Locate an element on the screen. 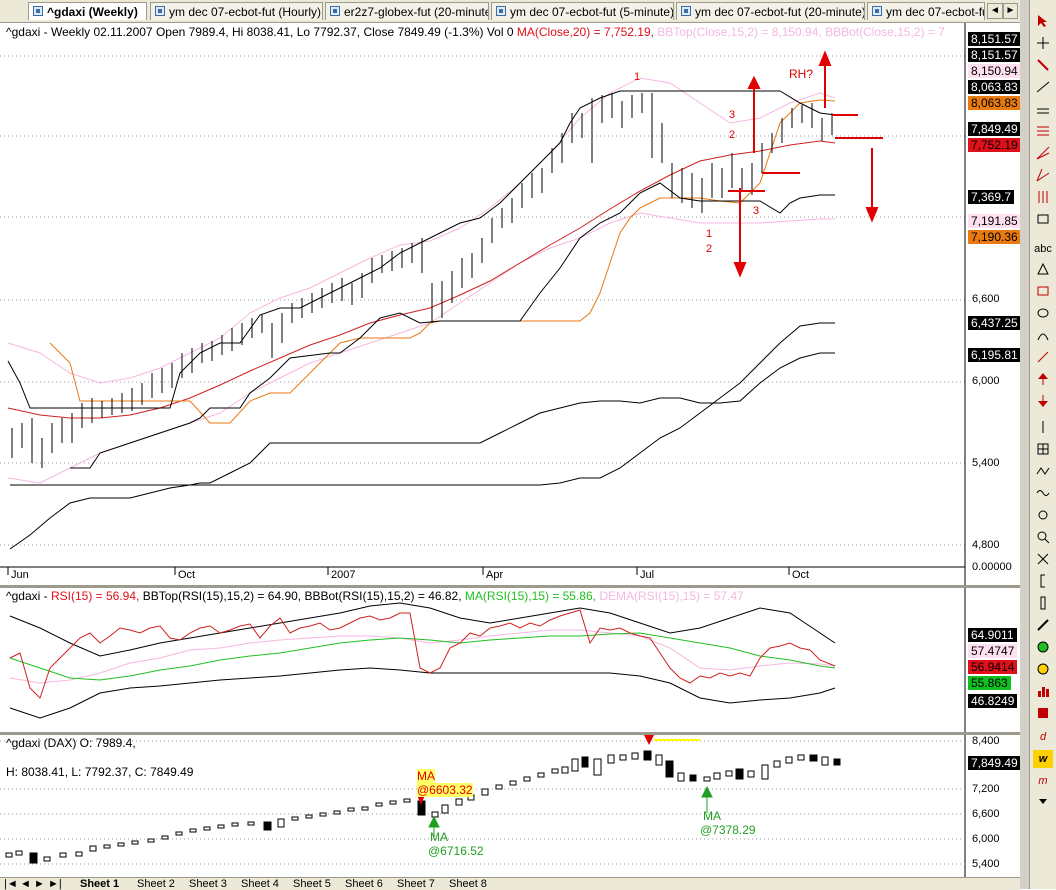 The width and height of the screenshot is (1056, 890). arrow-down-icon is located at coordinates (1043, 403).